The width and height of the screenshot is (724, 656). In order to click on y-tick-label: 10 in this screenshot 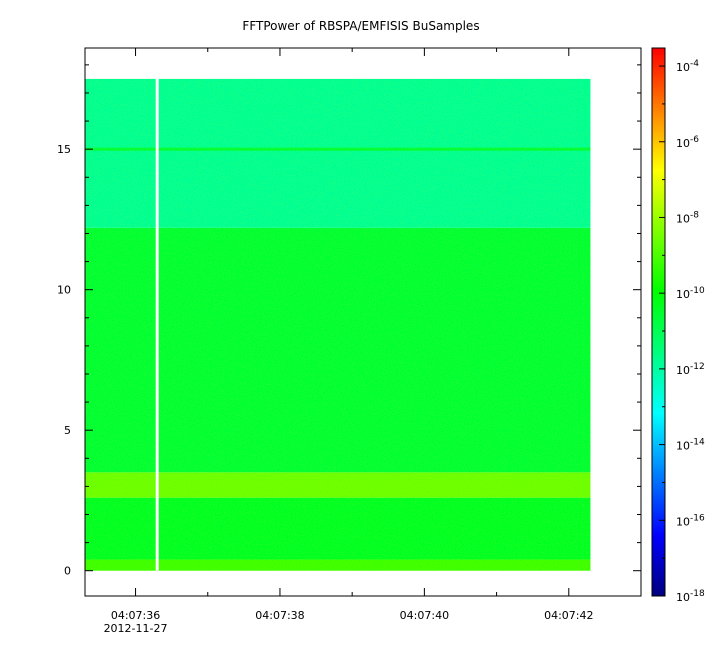, I will do `click(64, 290)`.